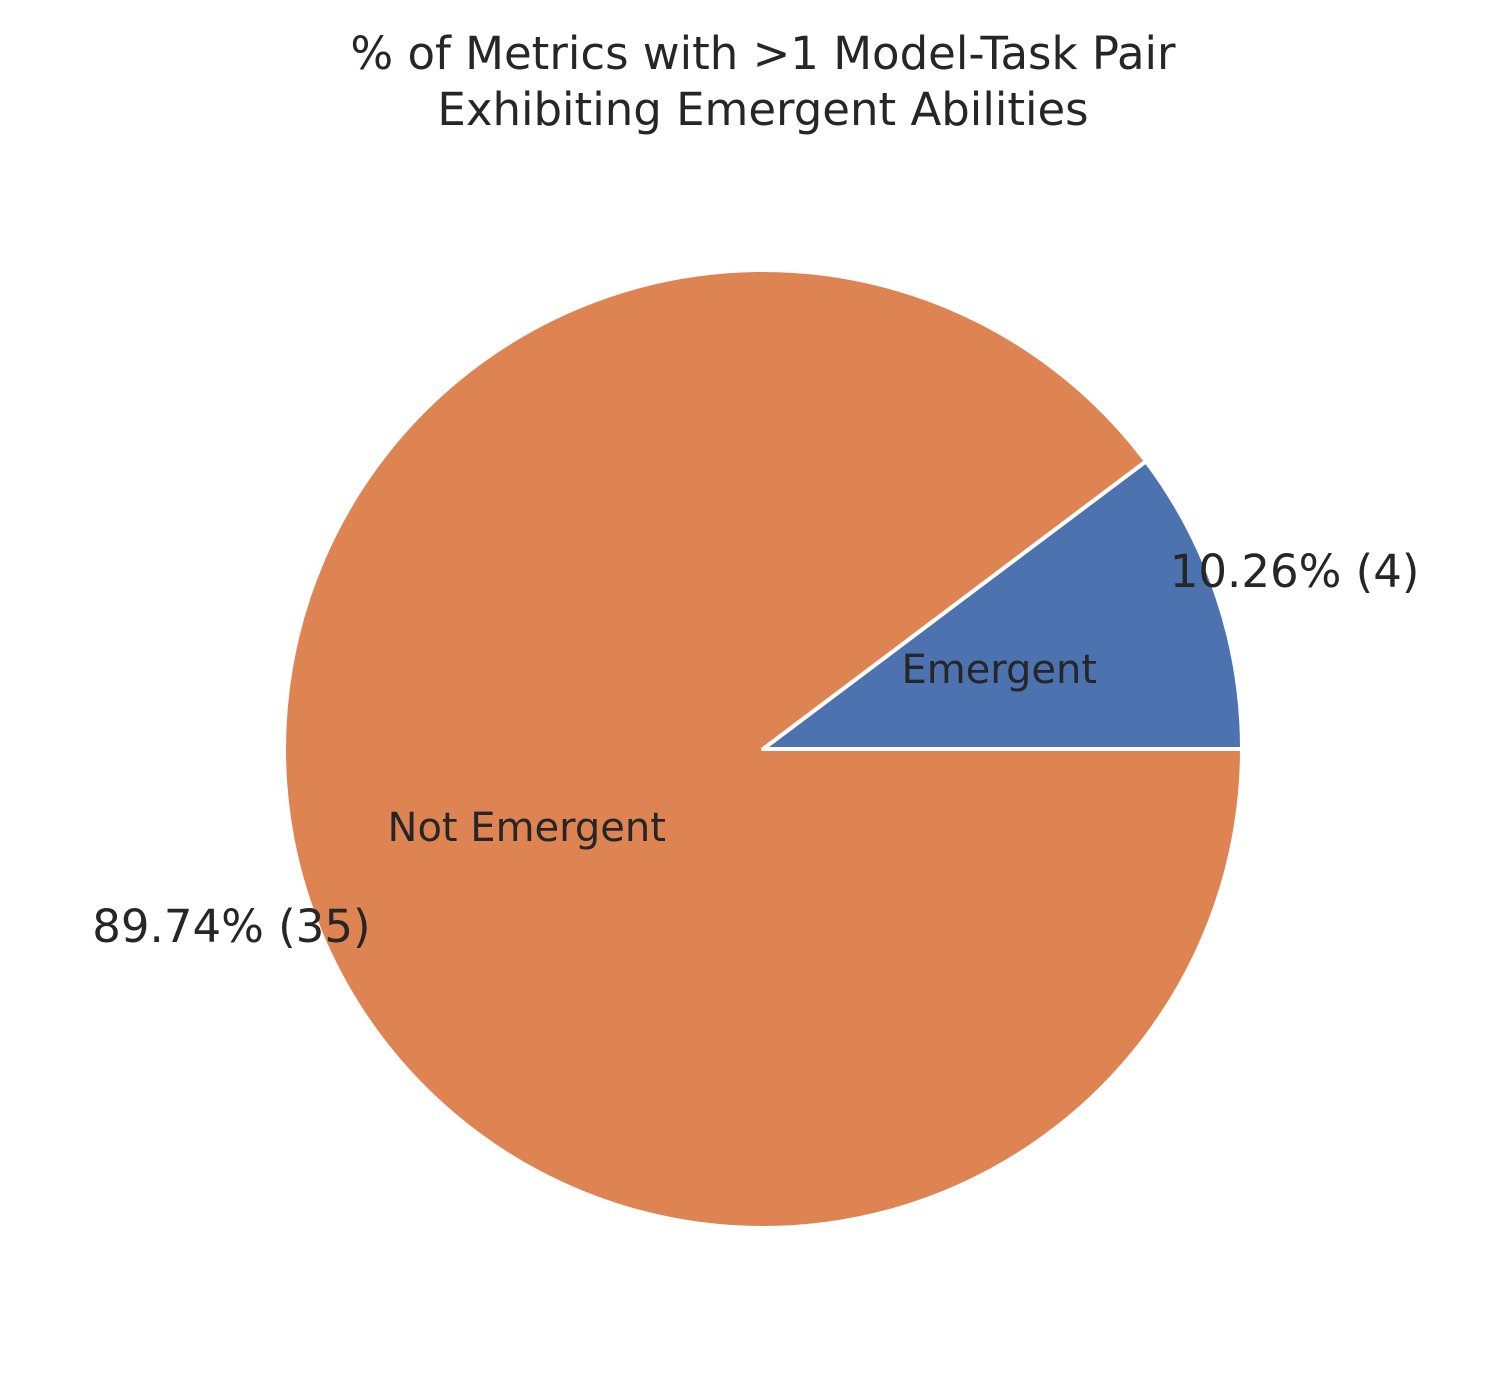 The image size is (1509, 1381). I want to click on chart-title-line-1: % of Metrics with >1 Model-Task Pair, so click(763, 53).